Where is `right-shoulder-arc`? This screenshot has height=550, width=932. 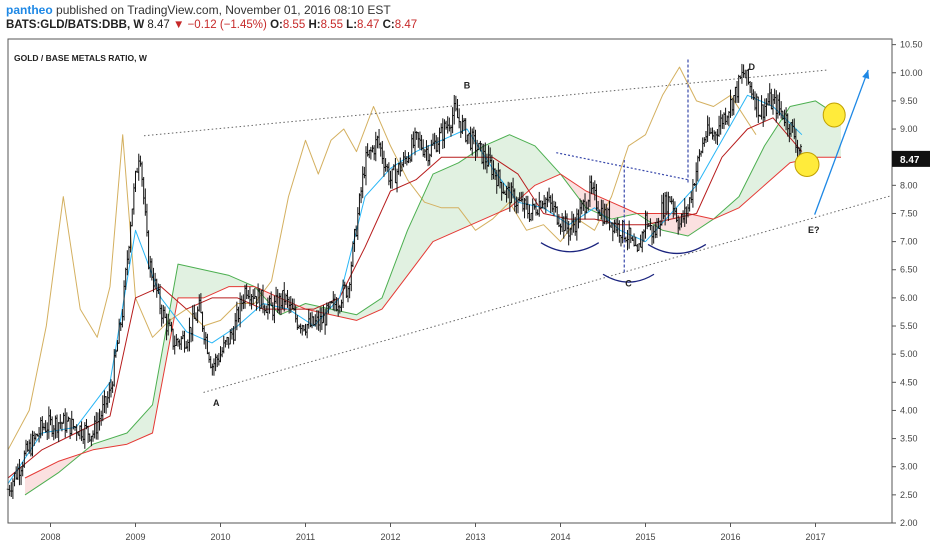 right-shoulder-arc is located at coordinates (677, 248).